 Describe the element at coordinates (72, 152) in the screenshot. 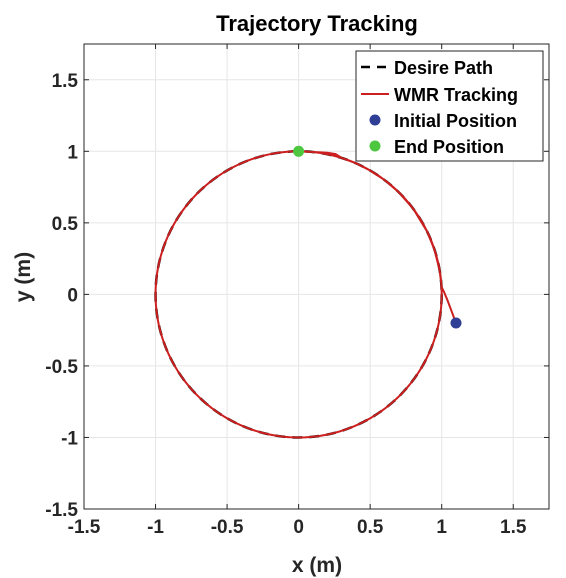

I see `y-tick-label: 1` at that location.